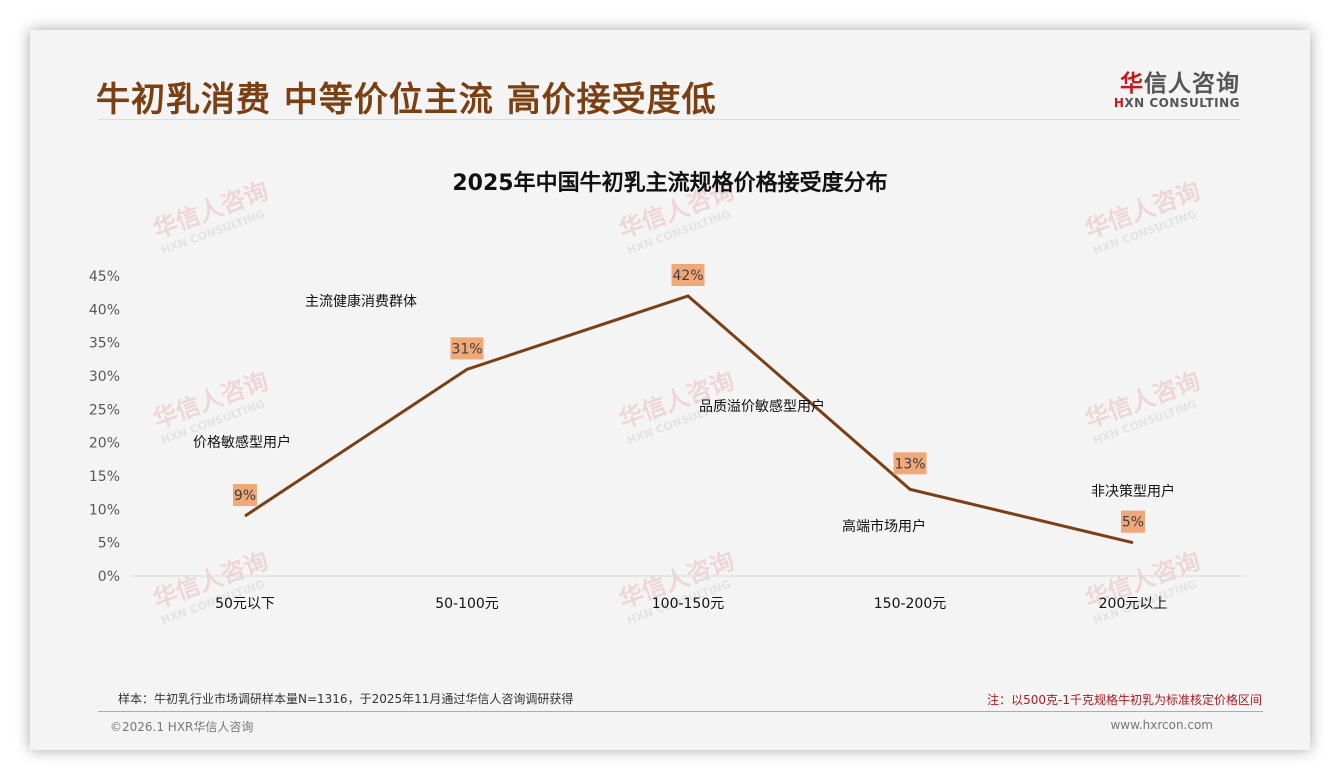 This screenshot has height=780, width=1340. I want to click on segment-annotation: 非决策型用户, so click(1133, 491).